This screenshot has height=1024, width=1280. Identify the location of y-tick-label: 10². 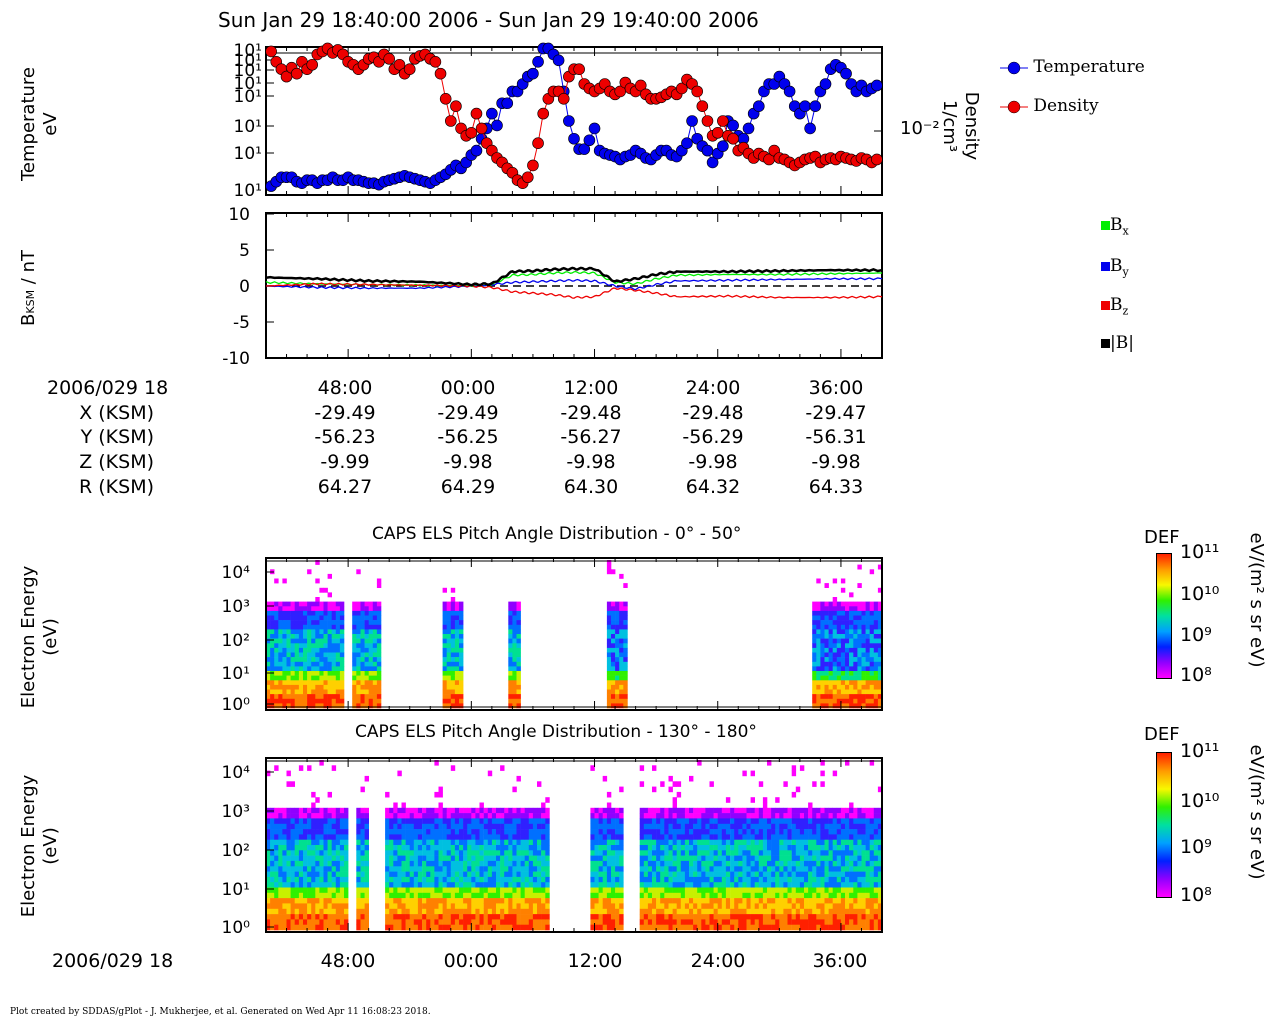
(236, 641).